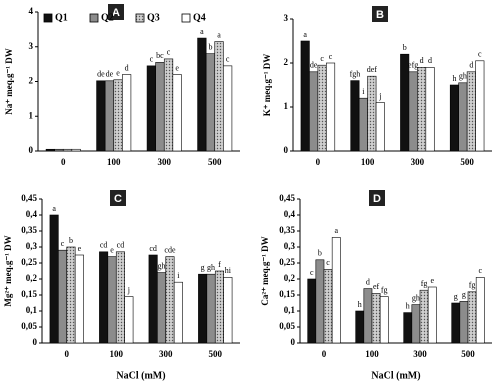 This screenshot has height=387, width=500. Describe the element at coordinates (422, 60) in the screenshot. I see `significance-letter: d` at that location.